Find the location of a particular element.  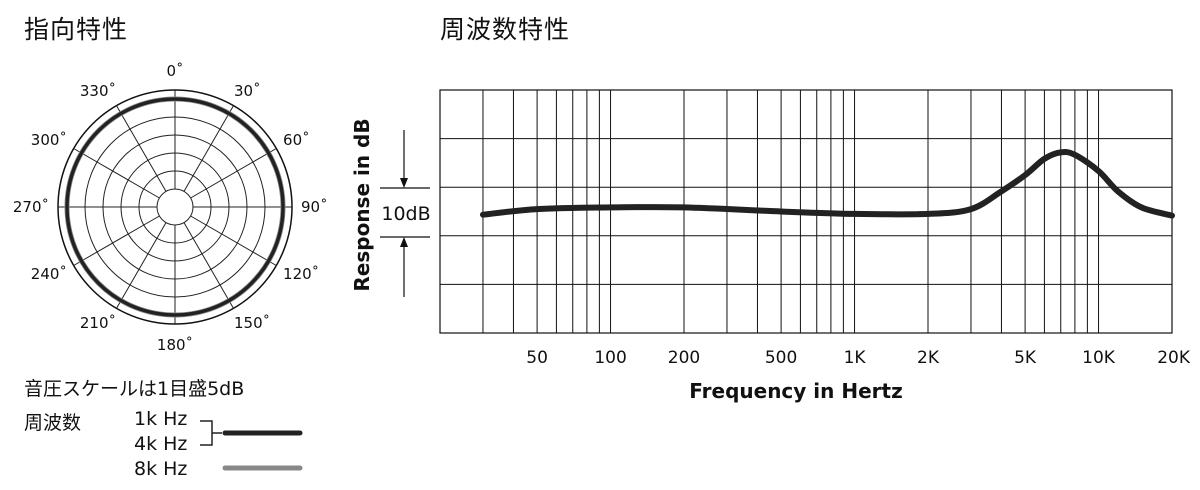

angle-label-150: 150˚ is located at coordinates (252, 323).